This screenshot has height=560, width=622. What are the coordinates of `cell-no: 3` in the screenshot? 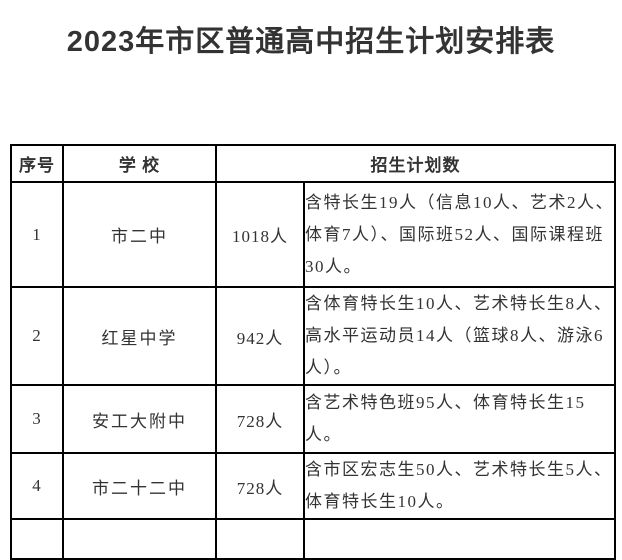 It's located at (37, 419).